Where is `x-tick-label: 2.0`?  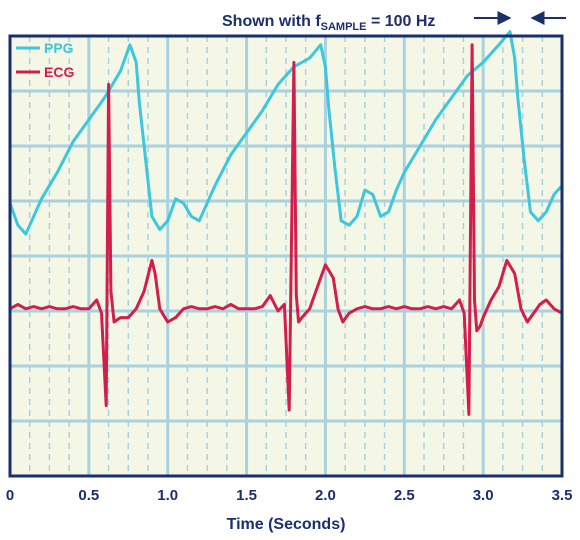 x-tick-label: 2.0 is located at coordinates (325, 495).